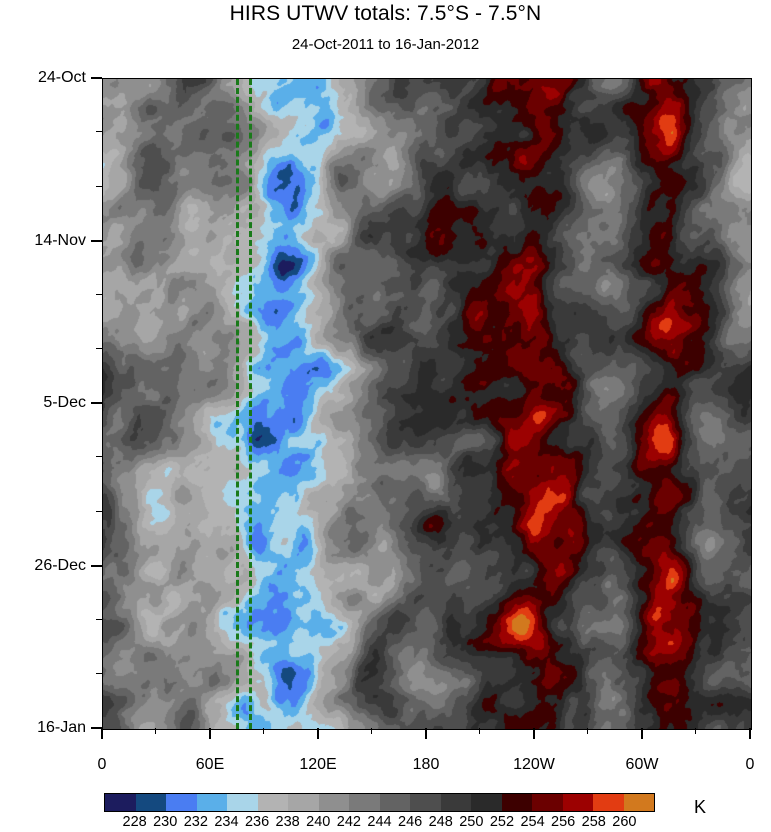 This screenshot has height=832, width=771. I want to click on colorbar-tick-label: 254, so click(532, 822).